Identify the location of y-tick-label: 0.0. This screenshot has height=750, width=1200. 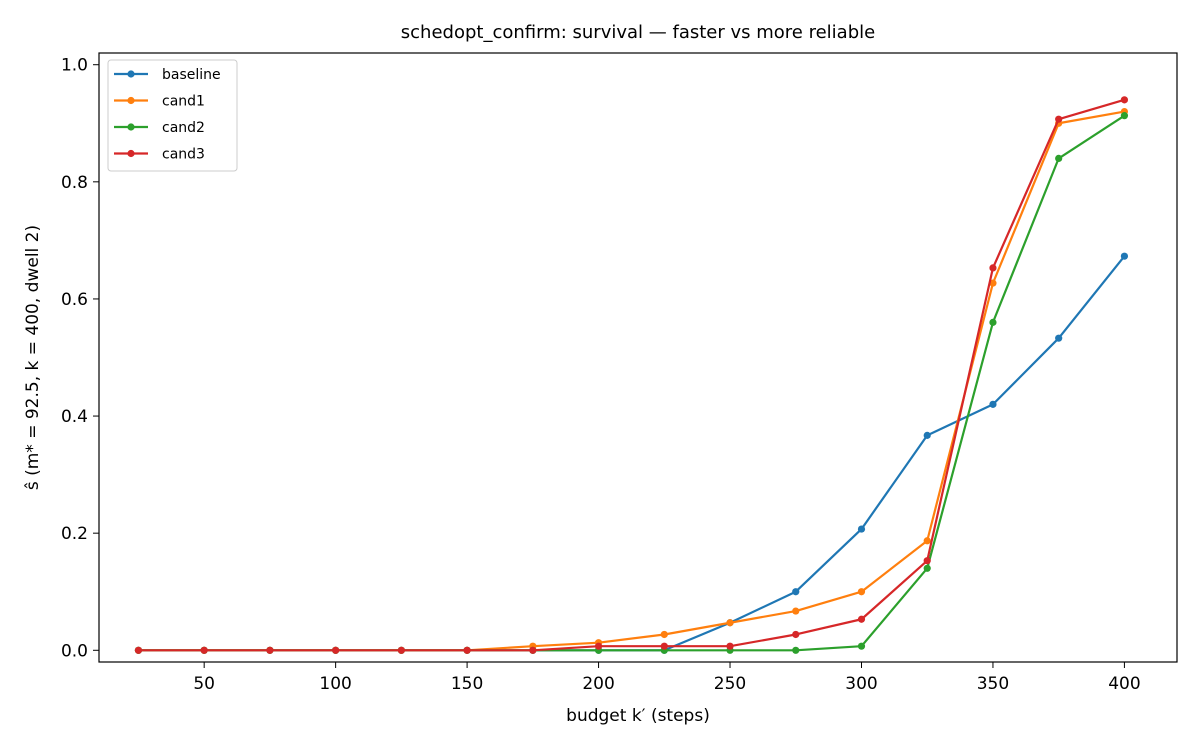
(74, 651).